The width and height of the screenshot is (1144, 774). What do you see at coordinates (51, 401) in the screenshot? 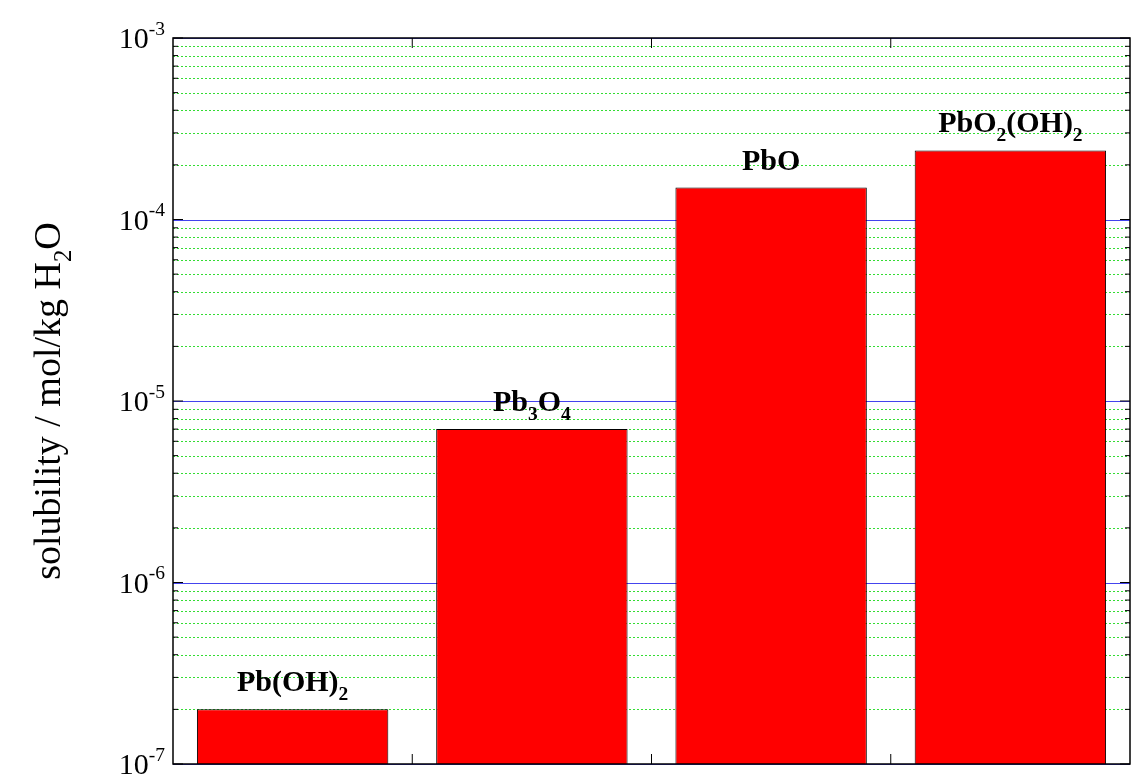
I see `y-axis-title: solubility / mol/kg H2O` at bounding box center [51, 401].